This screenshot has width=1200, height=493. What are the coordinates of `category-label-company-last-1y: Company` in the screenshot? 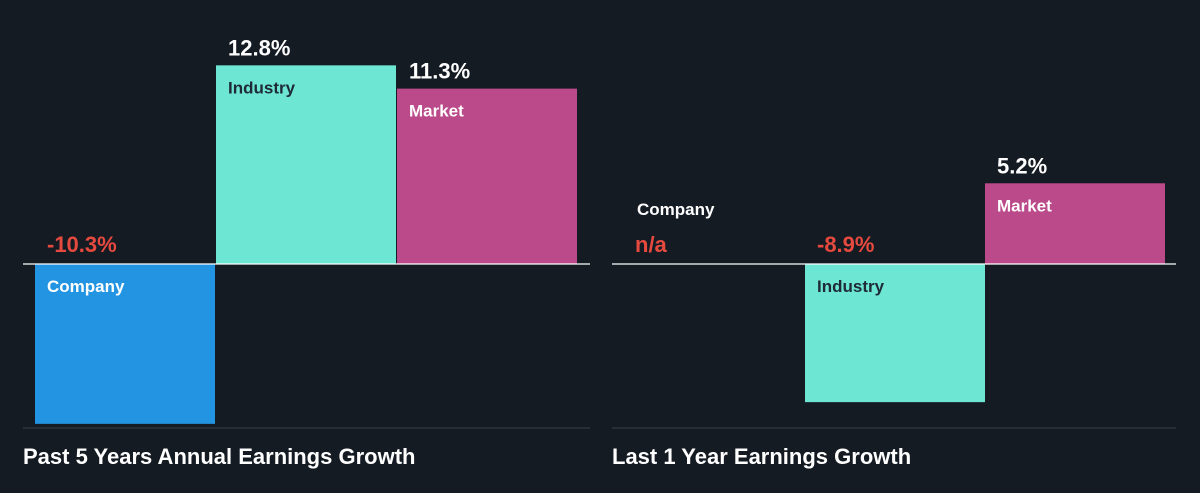 It's located at (676, 209).